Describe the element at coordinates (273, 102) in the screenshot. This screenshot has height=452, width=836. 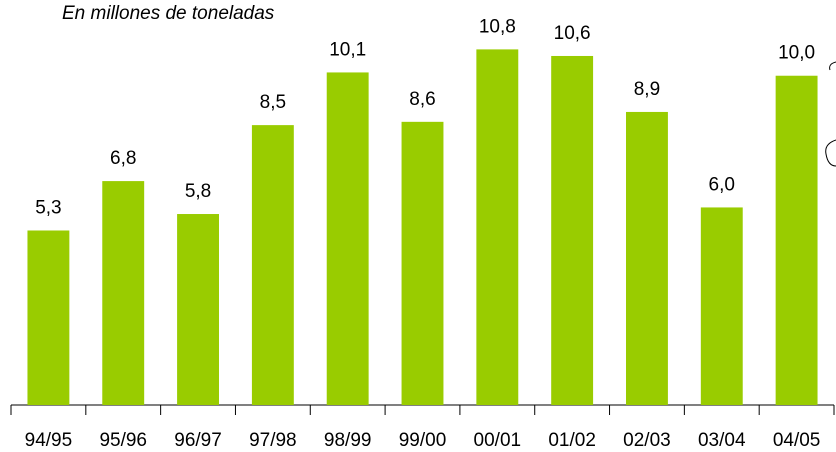
I see `data-label: 8,5` at that location.